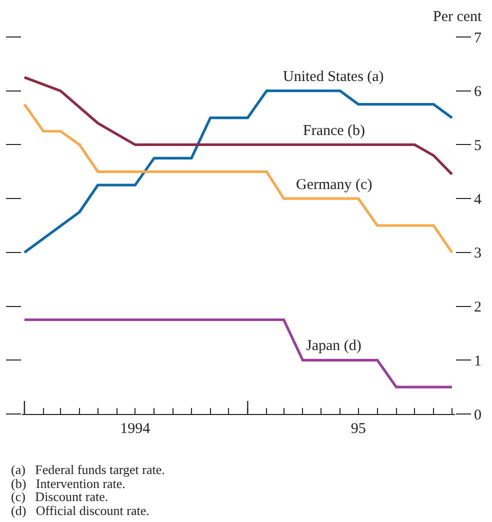  Describe the element at coordinates (334, 185) in the screenshot. I see `series-label: Germany (c)` at that location.